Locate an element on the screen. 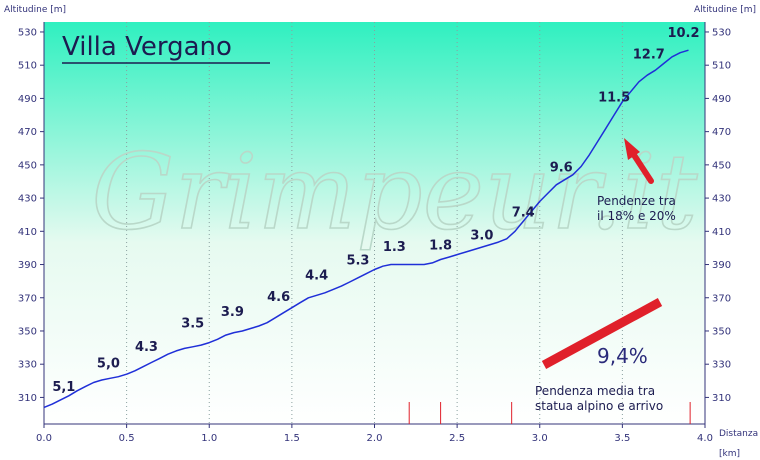  x-tick-label-7: 3.5 is located at coordinates (622, 438).